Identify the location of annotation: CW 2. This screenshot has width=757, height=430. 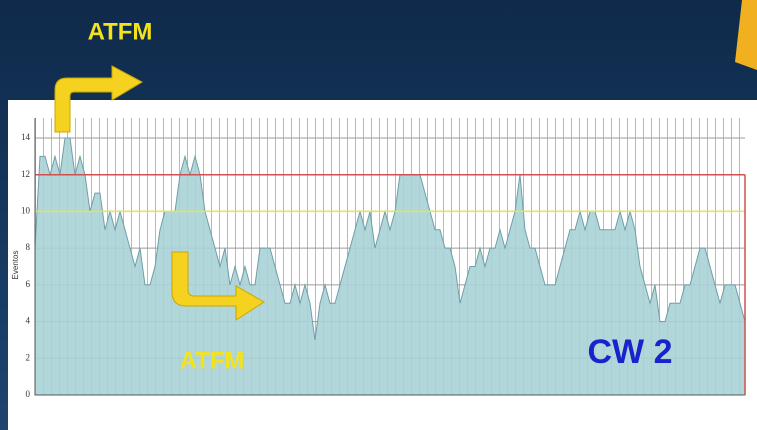
(630, 352).